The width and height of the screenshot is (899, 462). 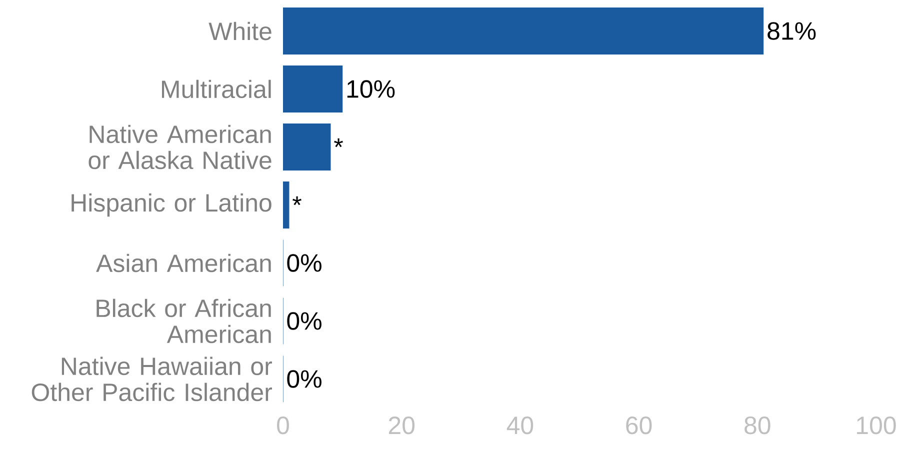 I want to click on y-tick-label: White, so click(x=240, y=31).